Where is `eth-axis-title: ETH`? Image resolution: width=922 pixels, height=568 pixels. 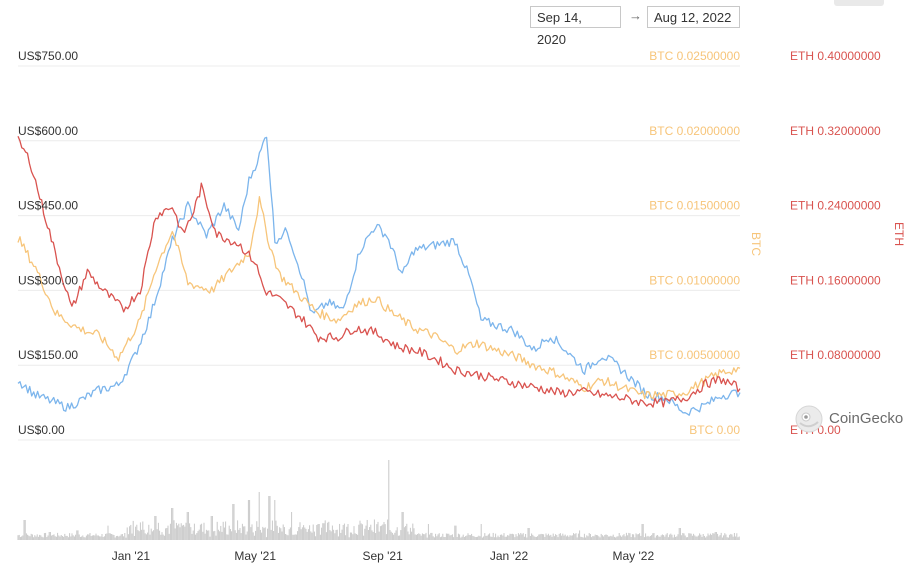
eth-axis-title: ETH is located at coordinates (899, 234).